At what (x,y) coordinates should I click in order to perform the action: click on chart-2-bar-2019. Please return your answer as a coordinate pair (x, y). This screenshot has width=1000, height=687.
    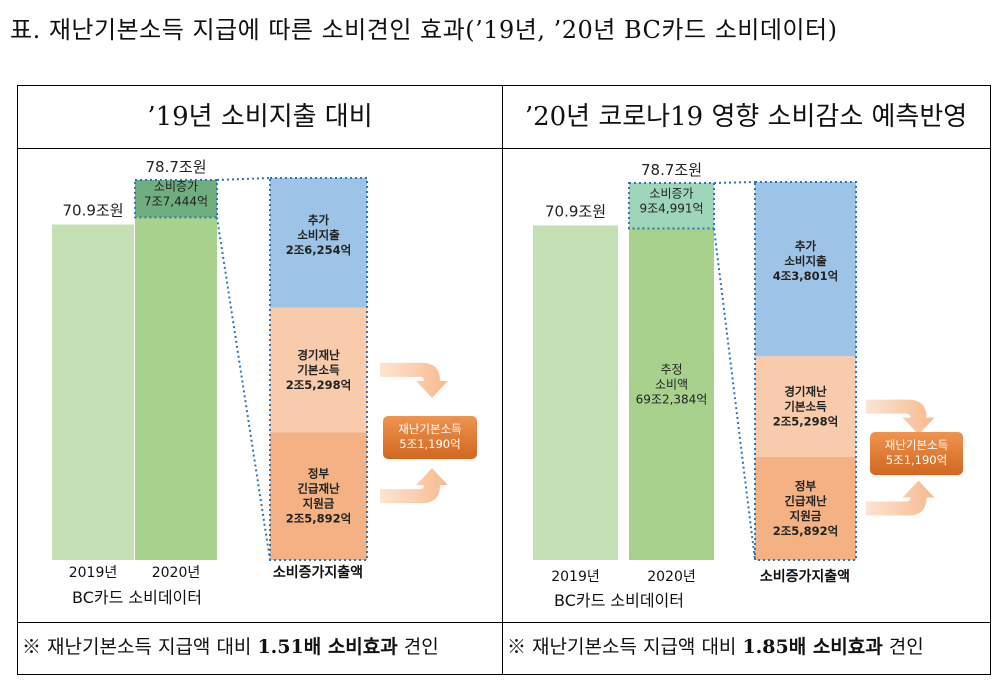
    Looking at the image, I should click on (575, 392).